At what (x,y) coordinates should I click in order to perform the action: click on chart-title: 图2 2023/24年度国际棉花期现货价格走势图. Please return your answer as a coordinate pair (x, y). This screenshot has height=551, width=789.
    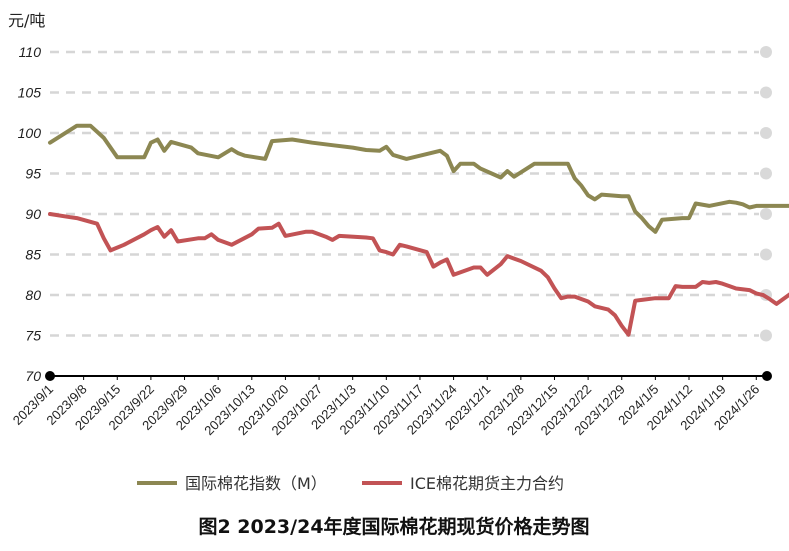
    Looking at the image, I should click on (393, 526).